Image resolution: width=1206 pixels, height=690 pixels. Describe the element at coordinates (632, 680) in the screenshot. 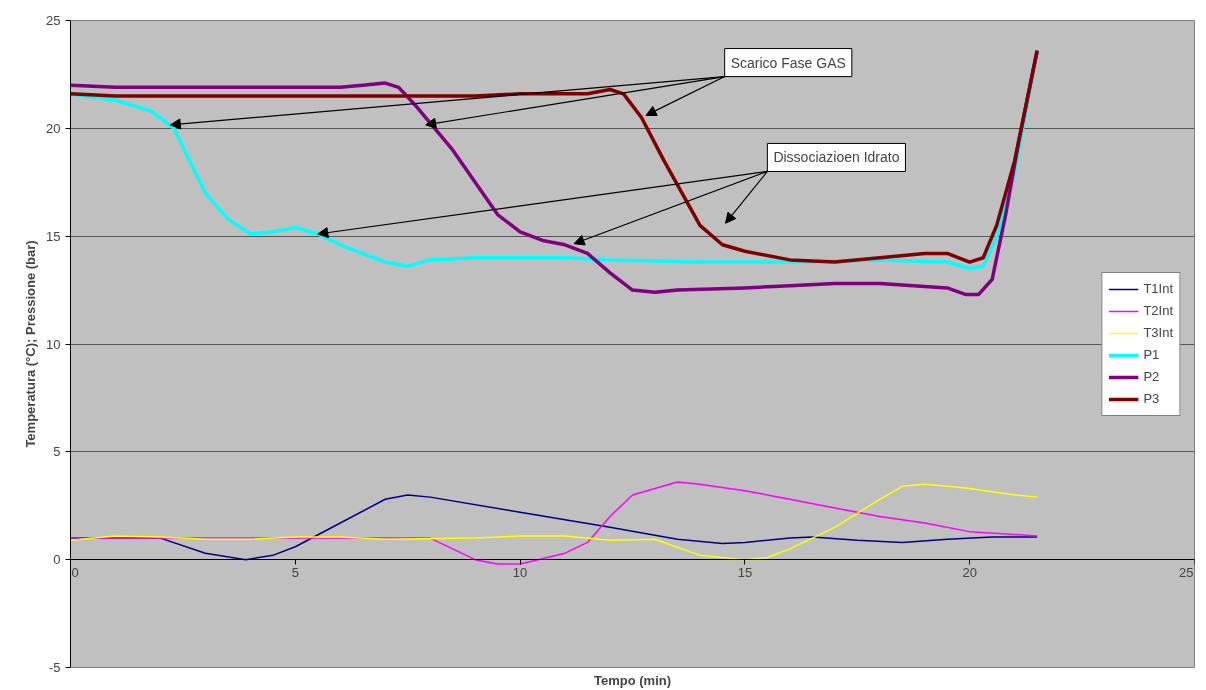

I see `x-axis-title: Tempo (min)` at that location.